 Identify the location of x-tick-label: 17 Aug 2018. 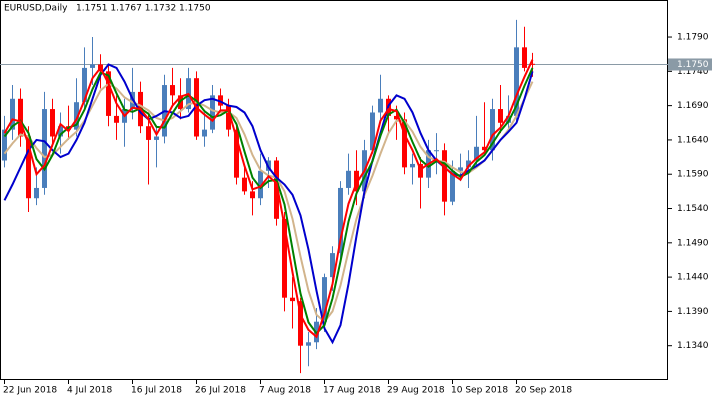
(352, 391).